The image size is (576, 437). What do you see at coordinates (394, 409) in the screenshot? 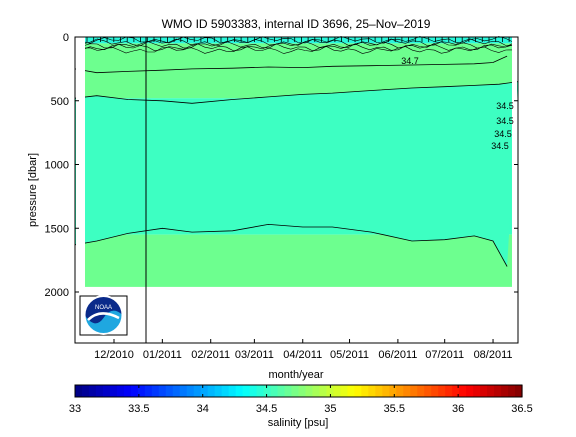
I see `colorbar-tick-label: 35.5` at bounding box center [394, 409].